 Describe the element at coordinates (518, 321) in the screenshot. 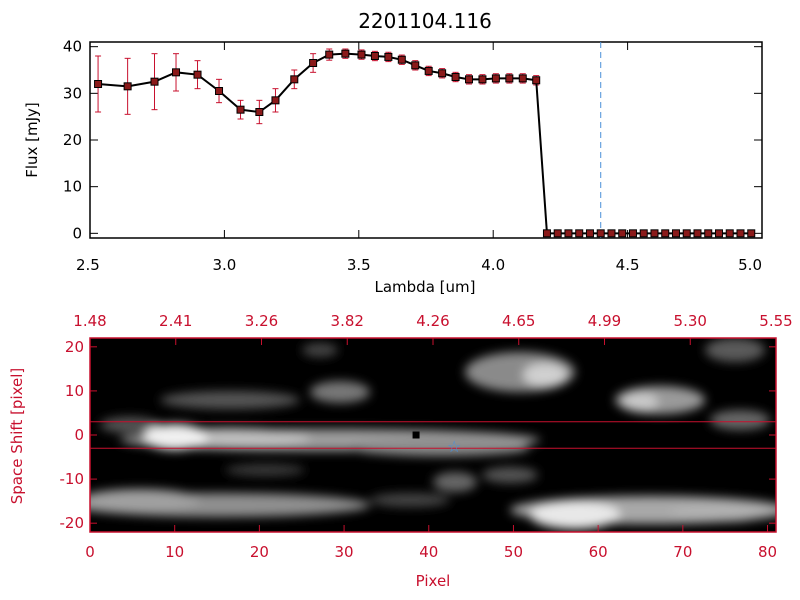

I see `wavelength-tick-label: 4.65` at that location.